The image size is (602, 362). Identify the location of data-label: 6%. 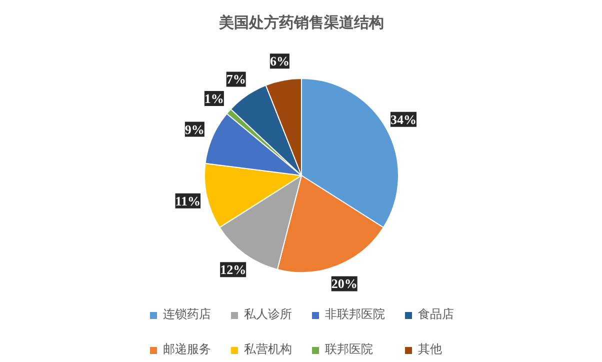
(280, 61).